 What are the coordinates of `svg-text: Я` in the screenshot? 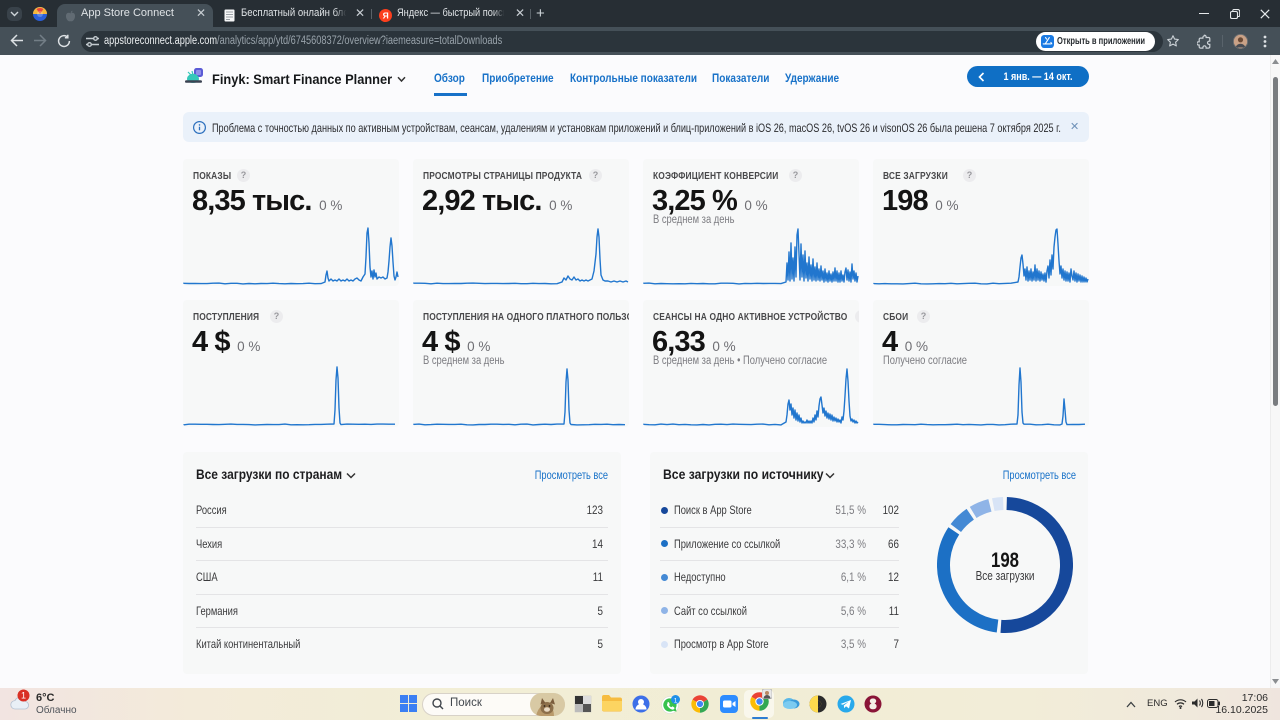 It's located at (386, 16).